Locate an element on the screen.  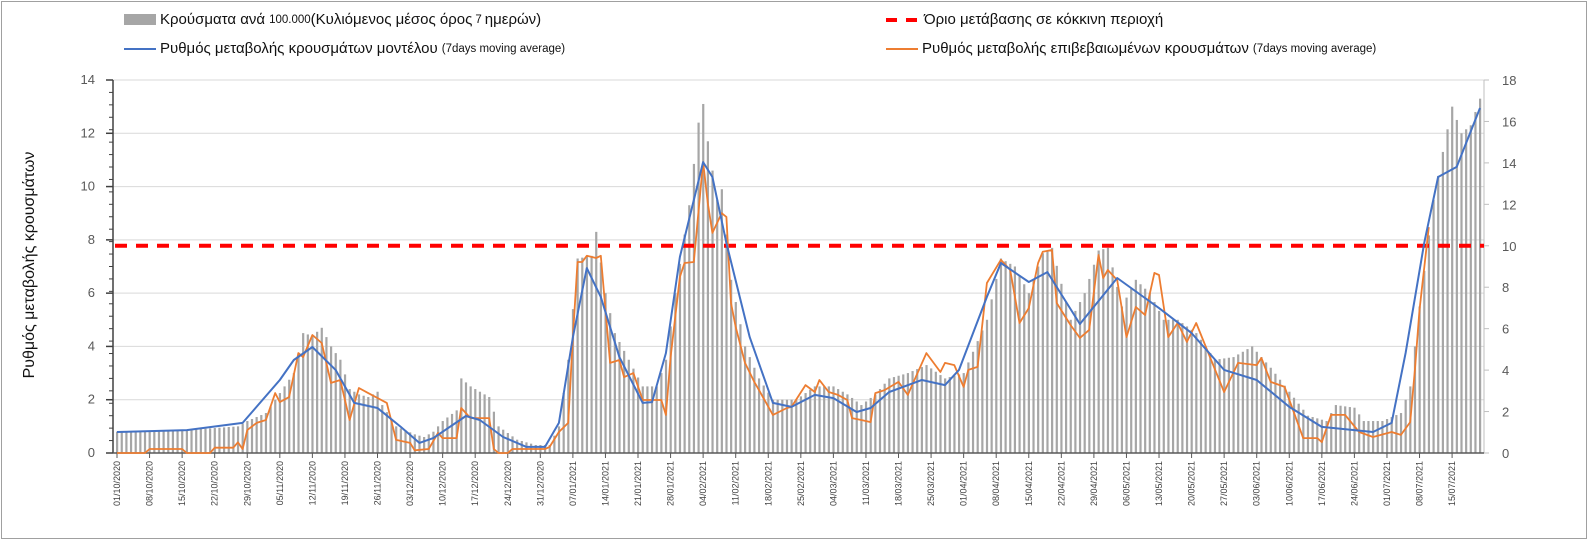
legend-bars-end: ημερών) is located at coordinates (513, 19).